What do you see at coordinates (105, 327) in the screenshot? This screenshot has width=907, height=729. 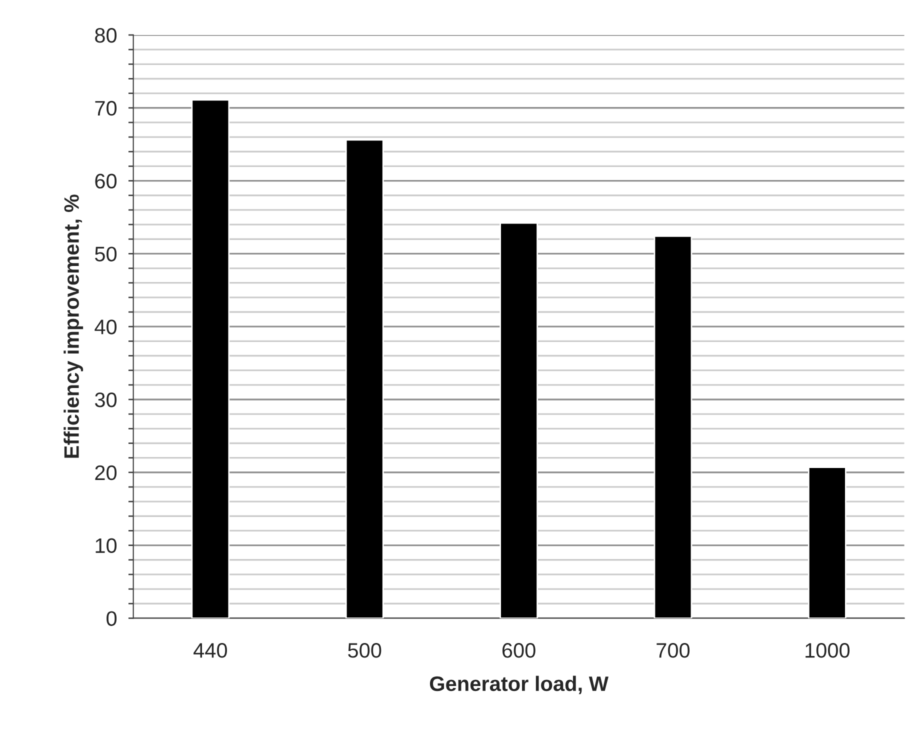 I see `y-tick-label: 40` at bounding box center [105, 327].